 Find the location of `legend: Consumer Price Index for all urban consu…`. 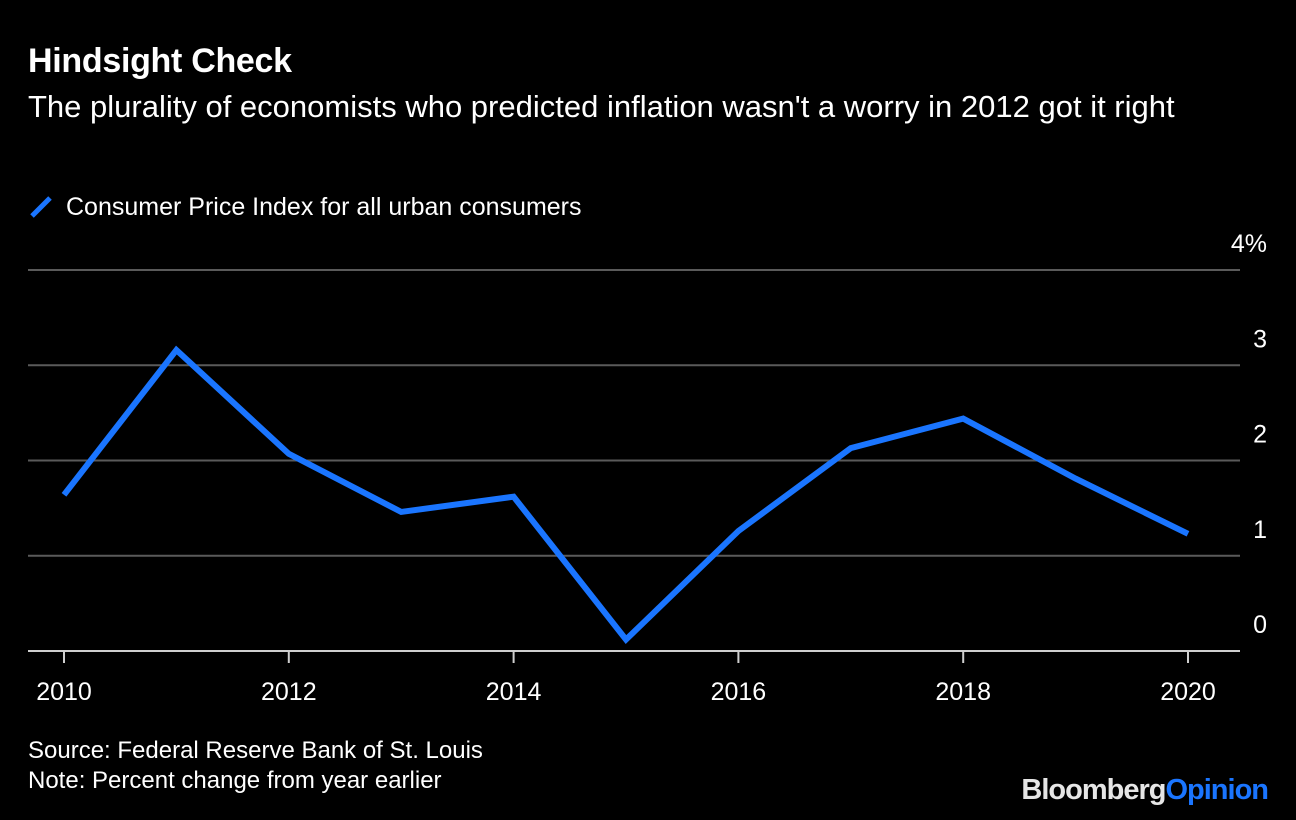

legend: Consumer Price Index for all urban consu… is located at coordinates (305, 207).